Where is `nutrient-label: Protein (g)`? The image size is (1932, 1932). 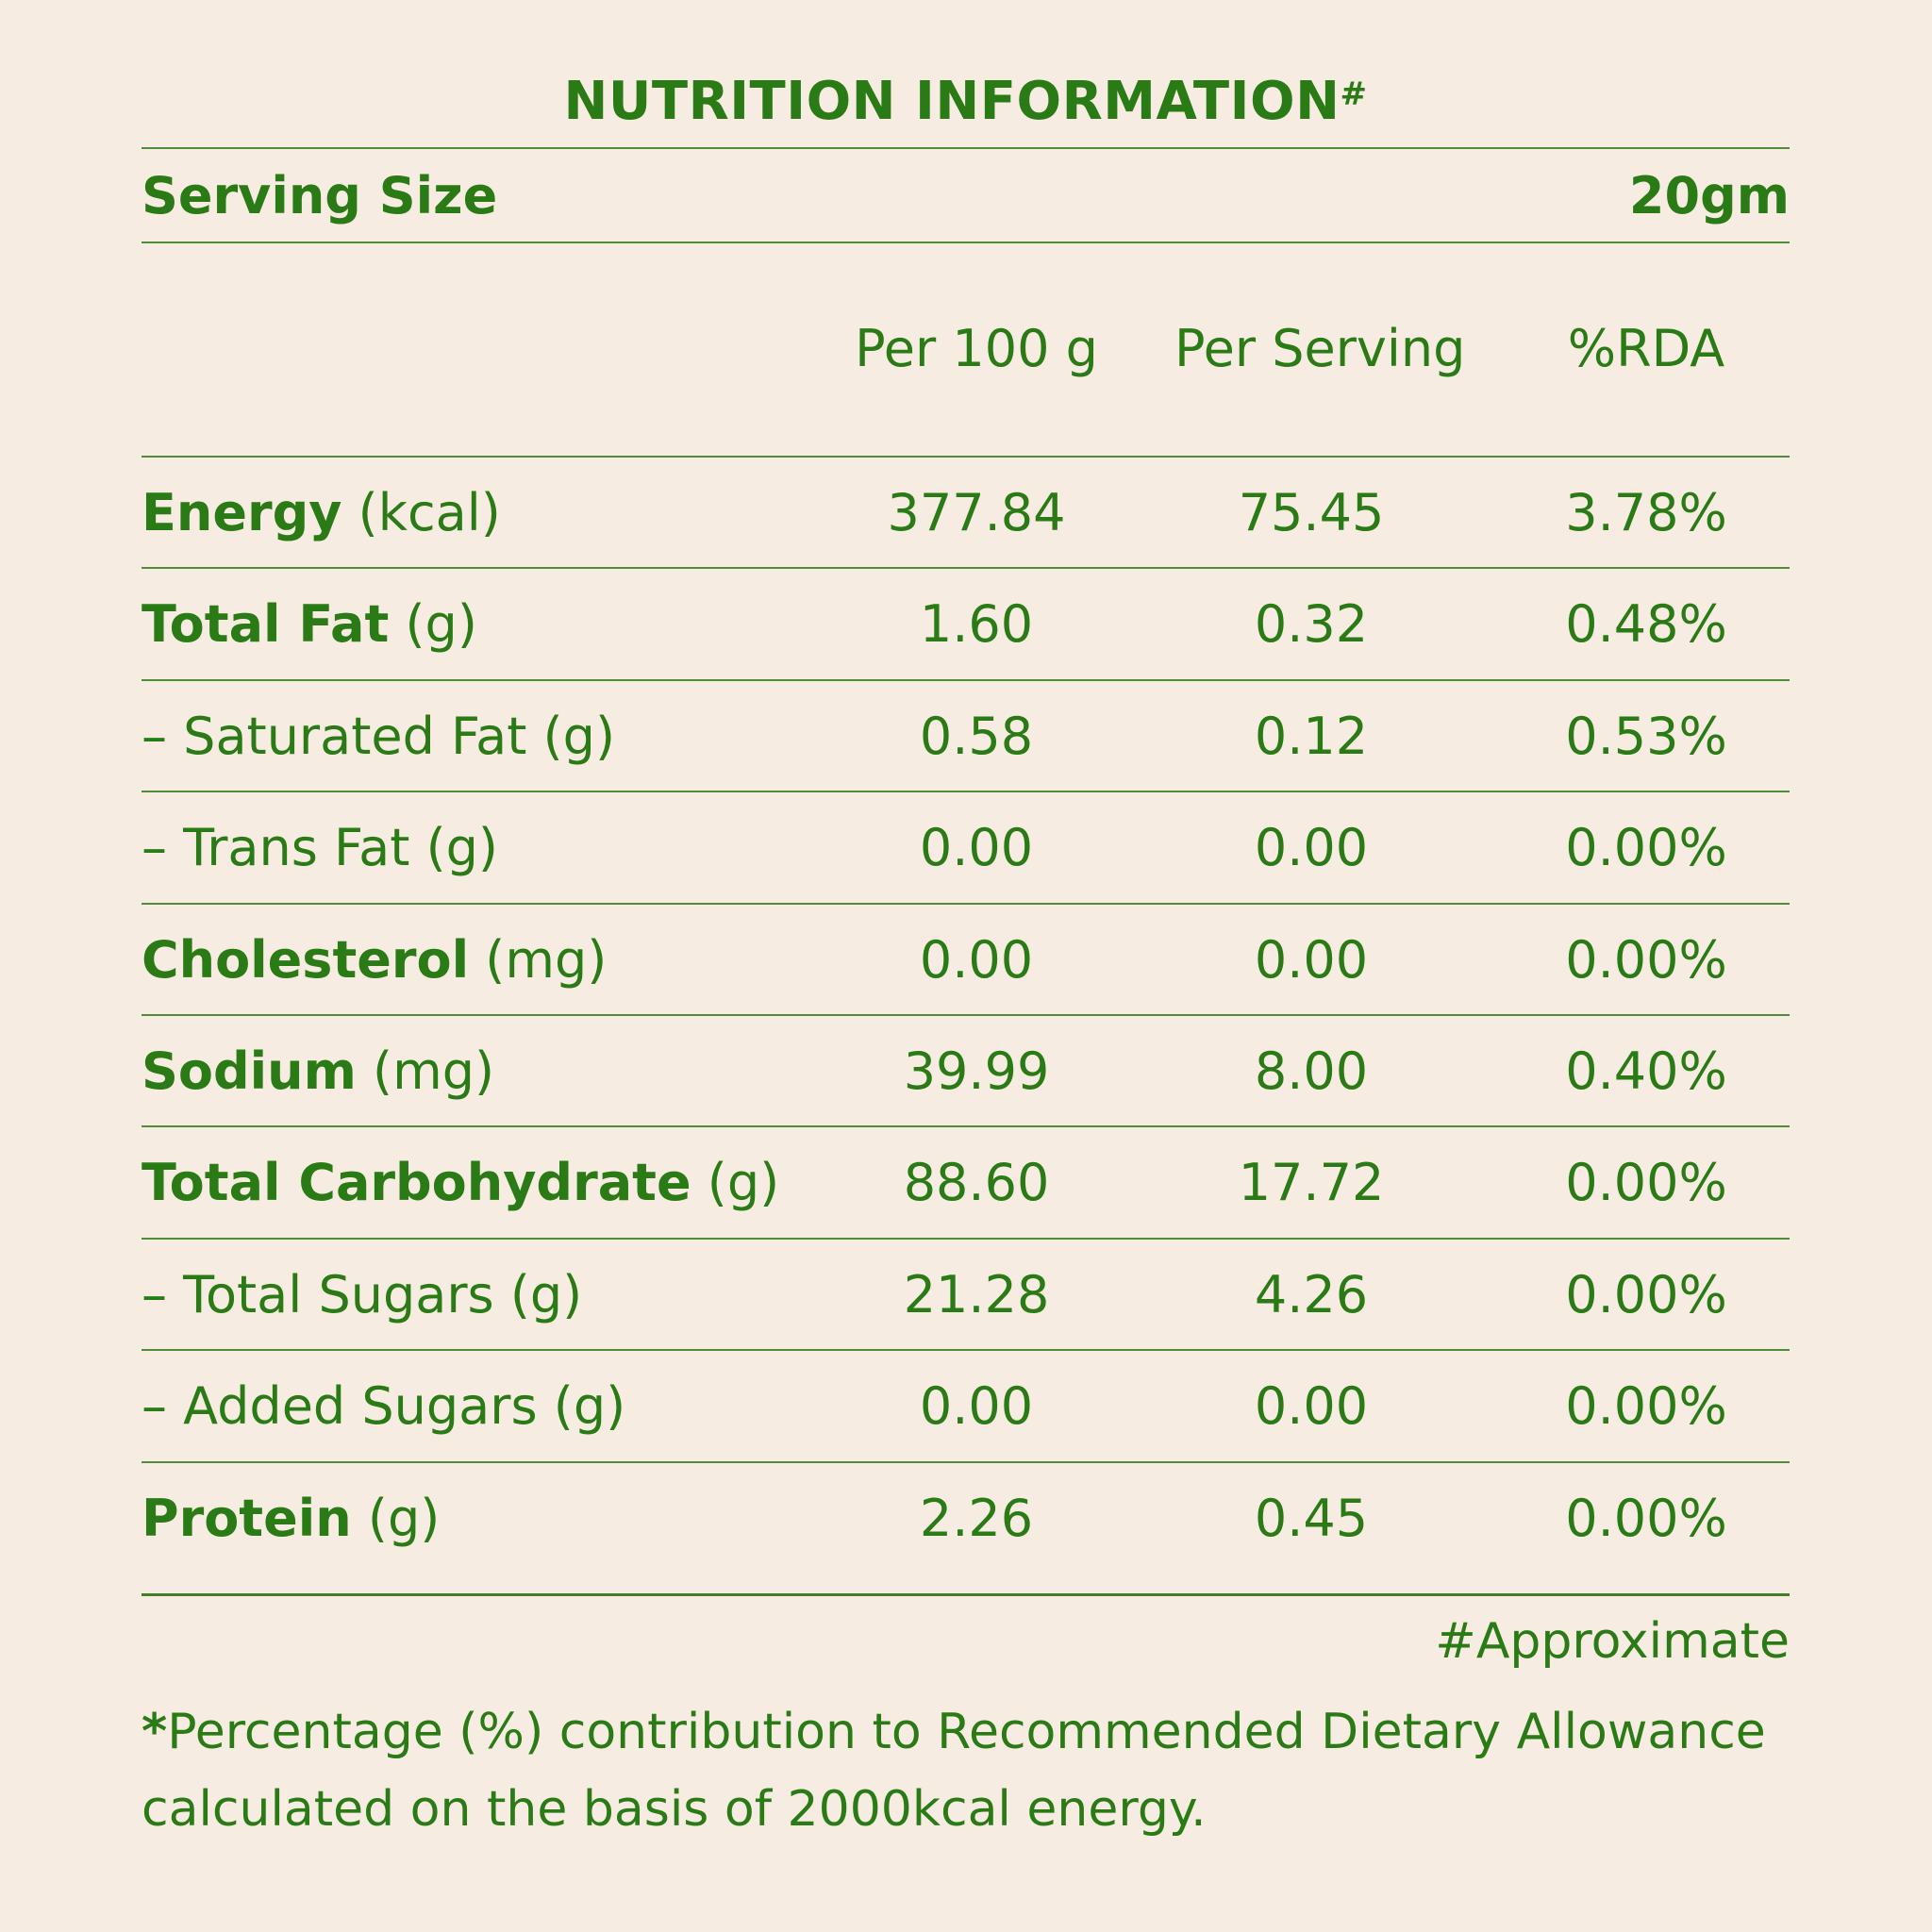
nutrient-label: Protein (g) is located at coordinates (291, 1518).